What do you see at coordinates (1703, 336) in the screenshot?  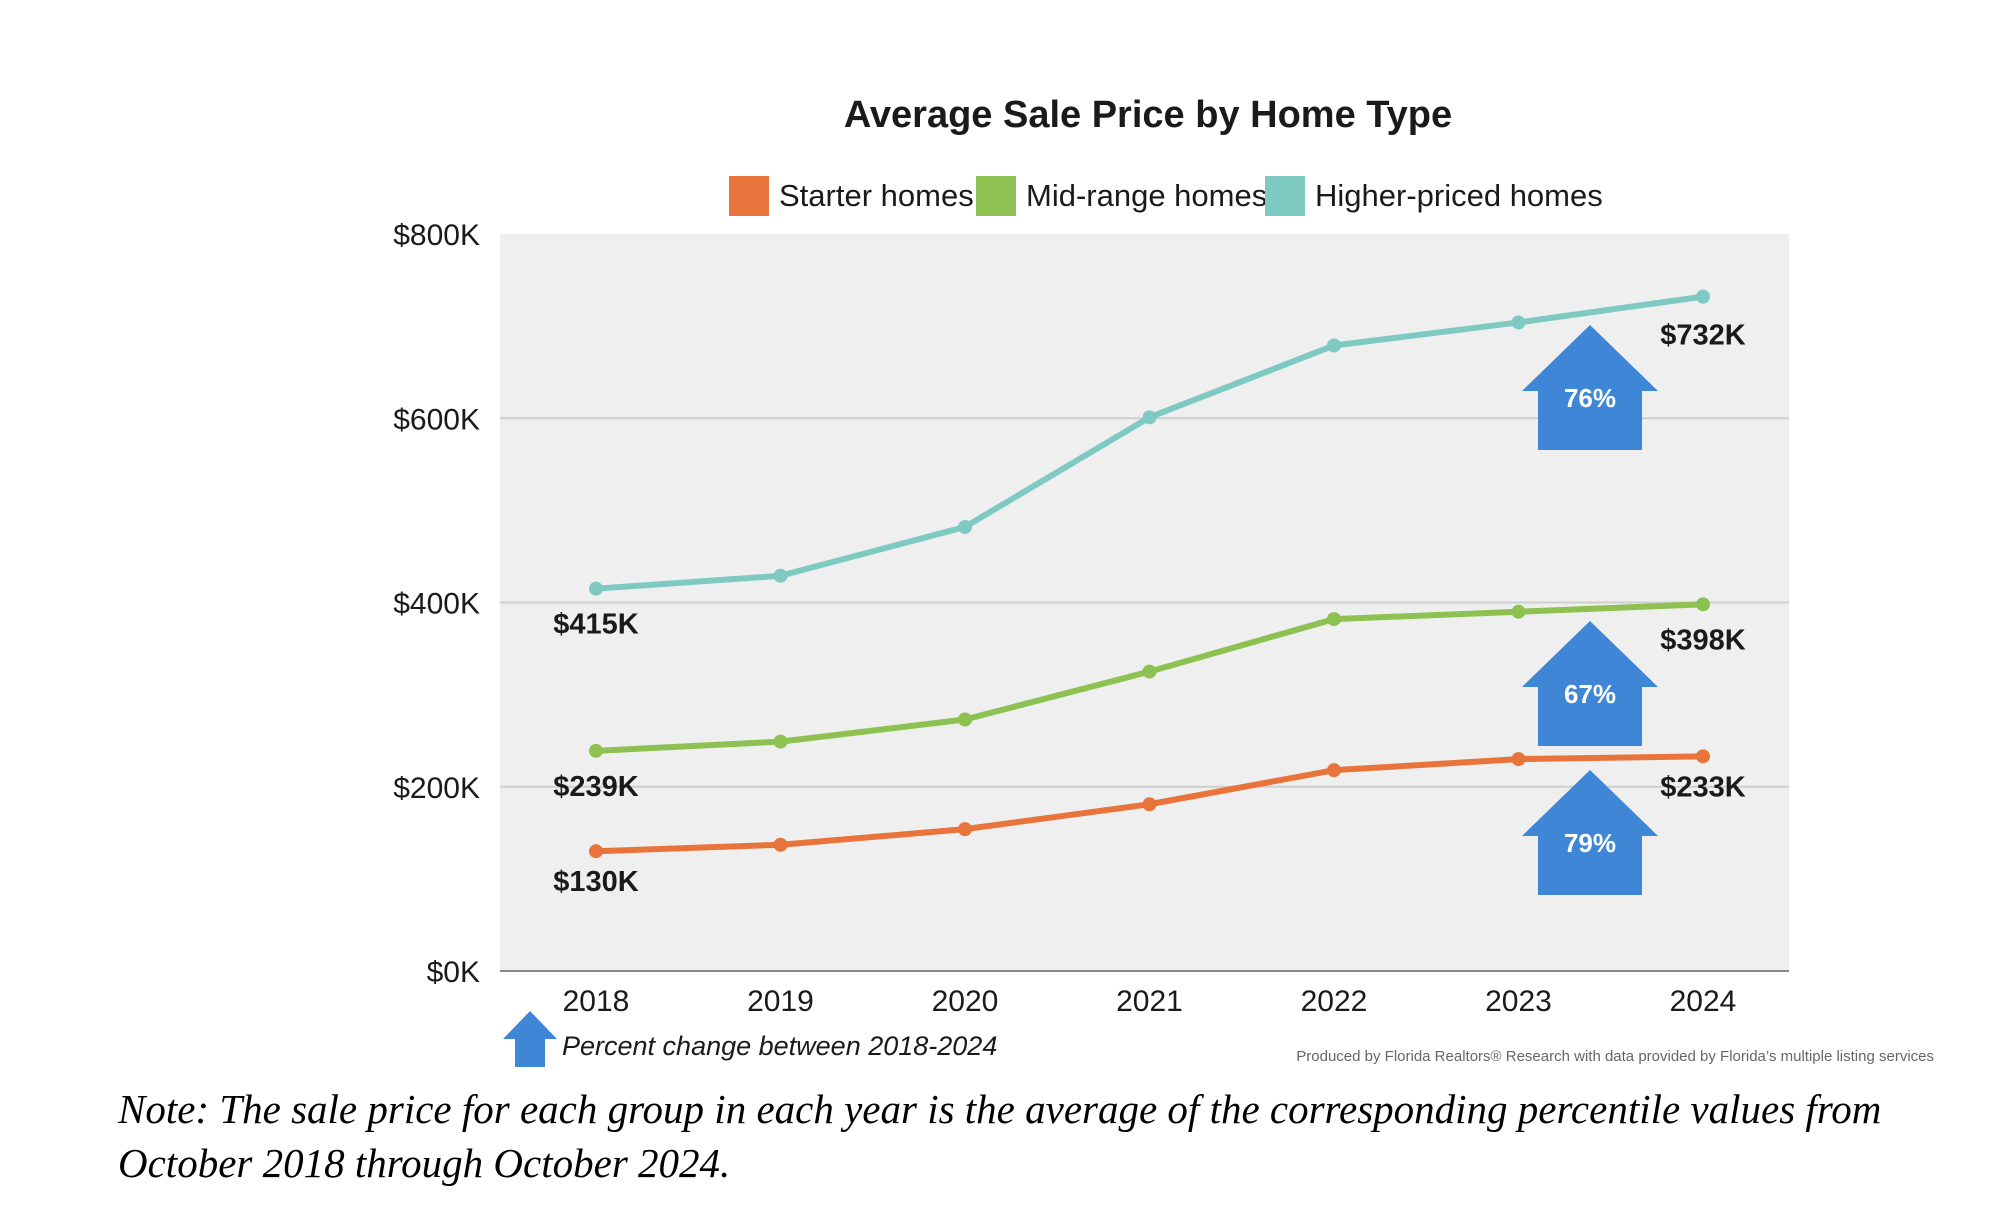 I see `end-value-label: $732K` at bounding box center [1703, 336].